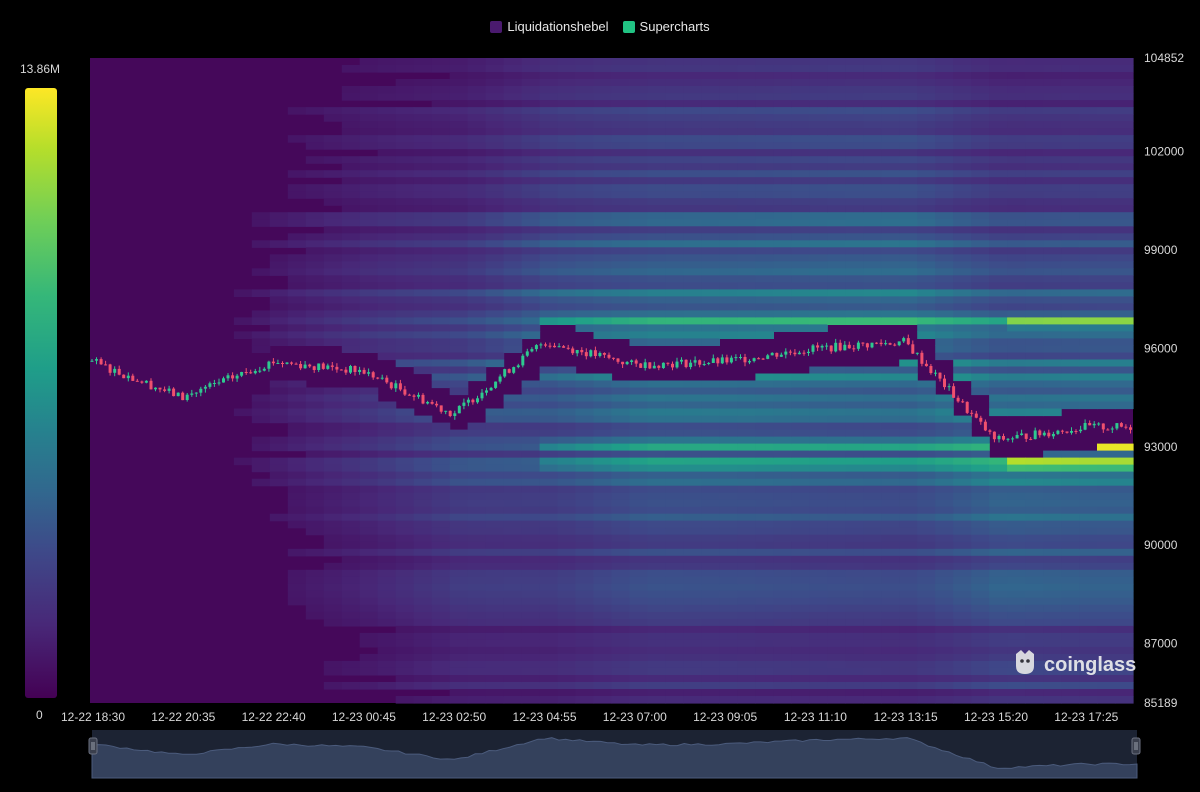 The height and width of the screenshot is (792, 1200). Describe the element at coordinates (549, 26) in the screenshot. I see `legend-item-liquidation-leverage: Liquidationshebel` at that location.